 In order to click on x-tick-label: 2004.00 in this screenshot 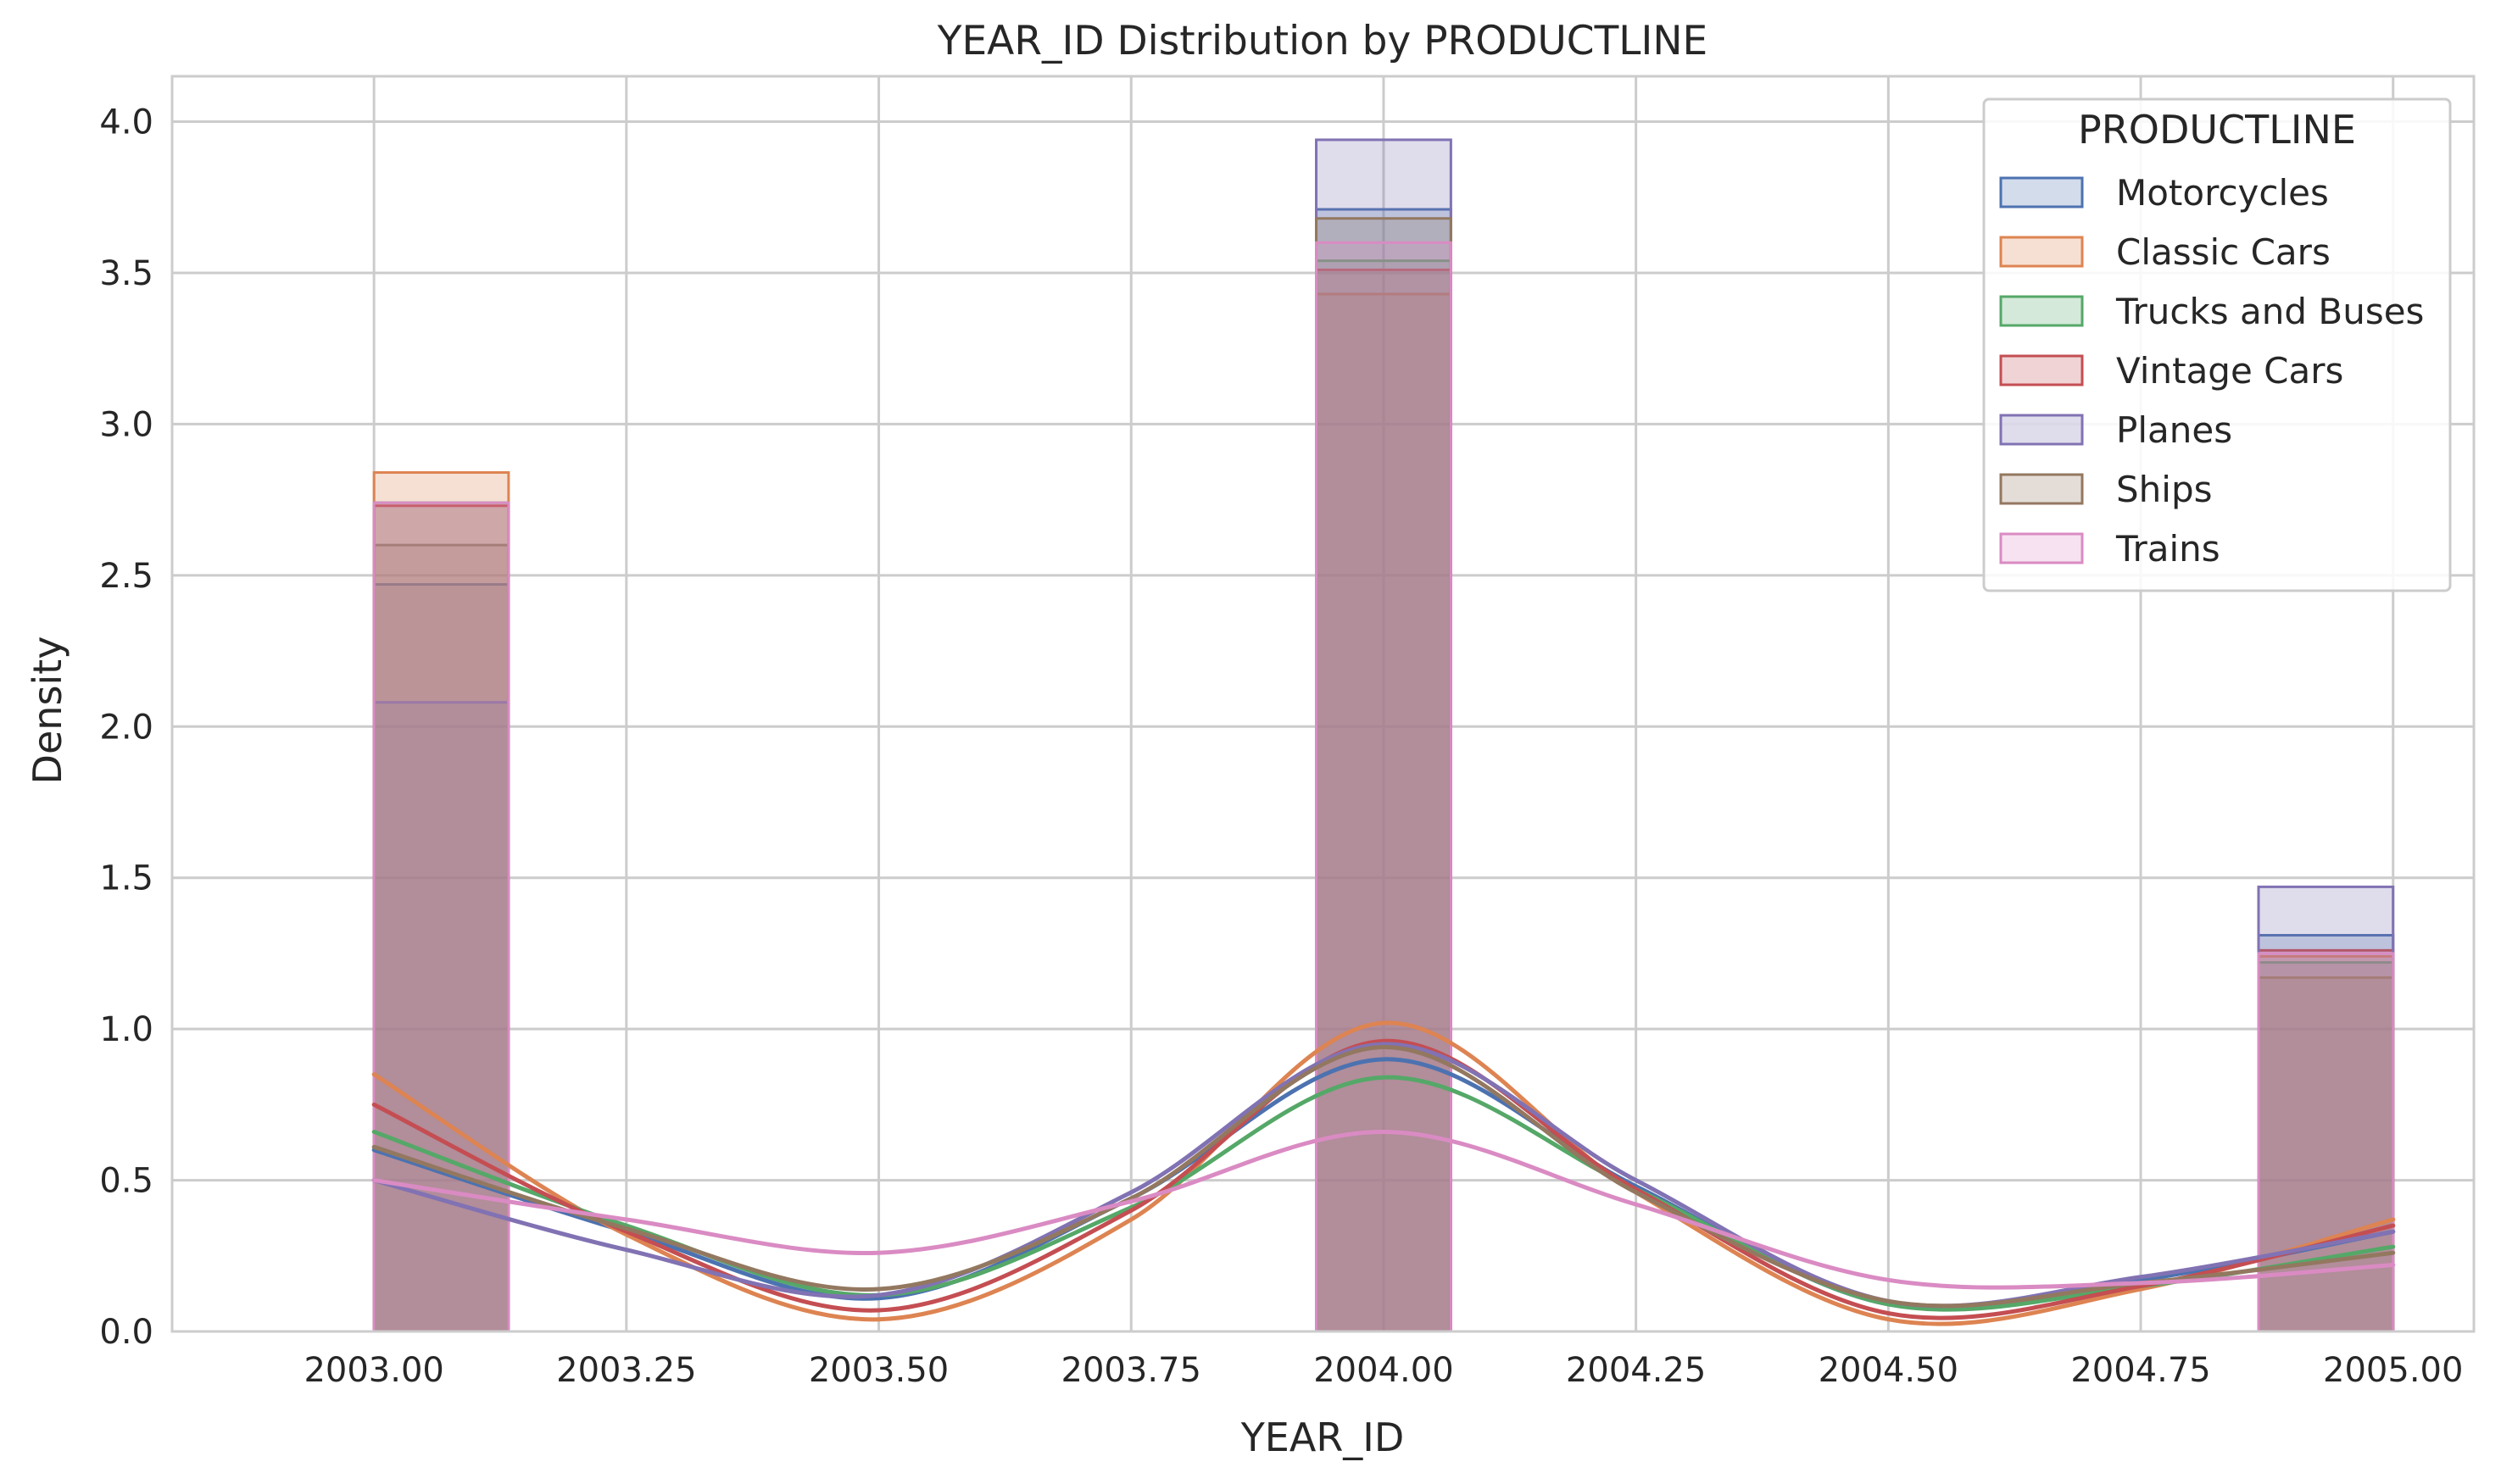, I will do `click(1383, 1371)`.